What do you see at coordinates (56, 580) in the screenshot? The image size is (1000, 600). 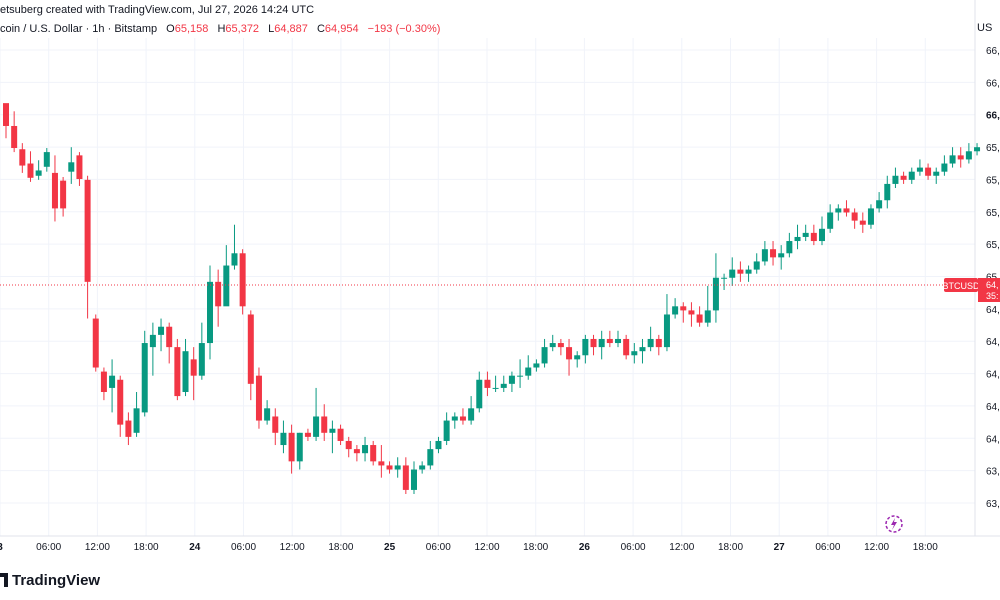 I see `brand-name: TradingView` at bounding box center [56, 580].